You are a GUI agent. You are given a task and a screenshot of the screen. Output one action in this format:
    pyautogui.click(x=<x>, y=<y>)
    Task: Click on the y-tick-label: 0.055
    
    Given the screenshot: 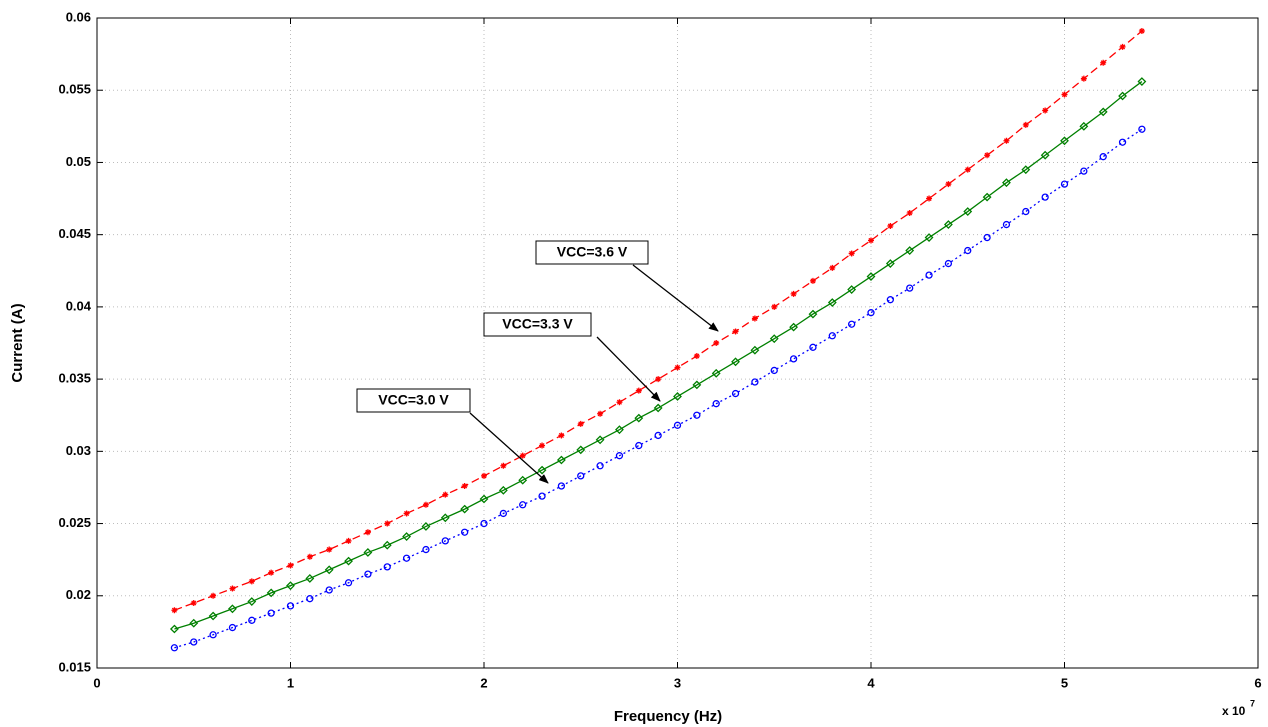 What is the action you would take?
    pyautogui.click(x=74, y=89)
    